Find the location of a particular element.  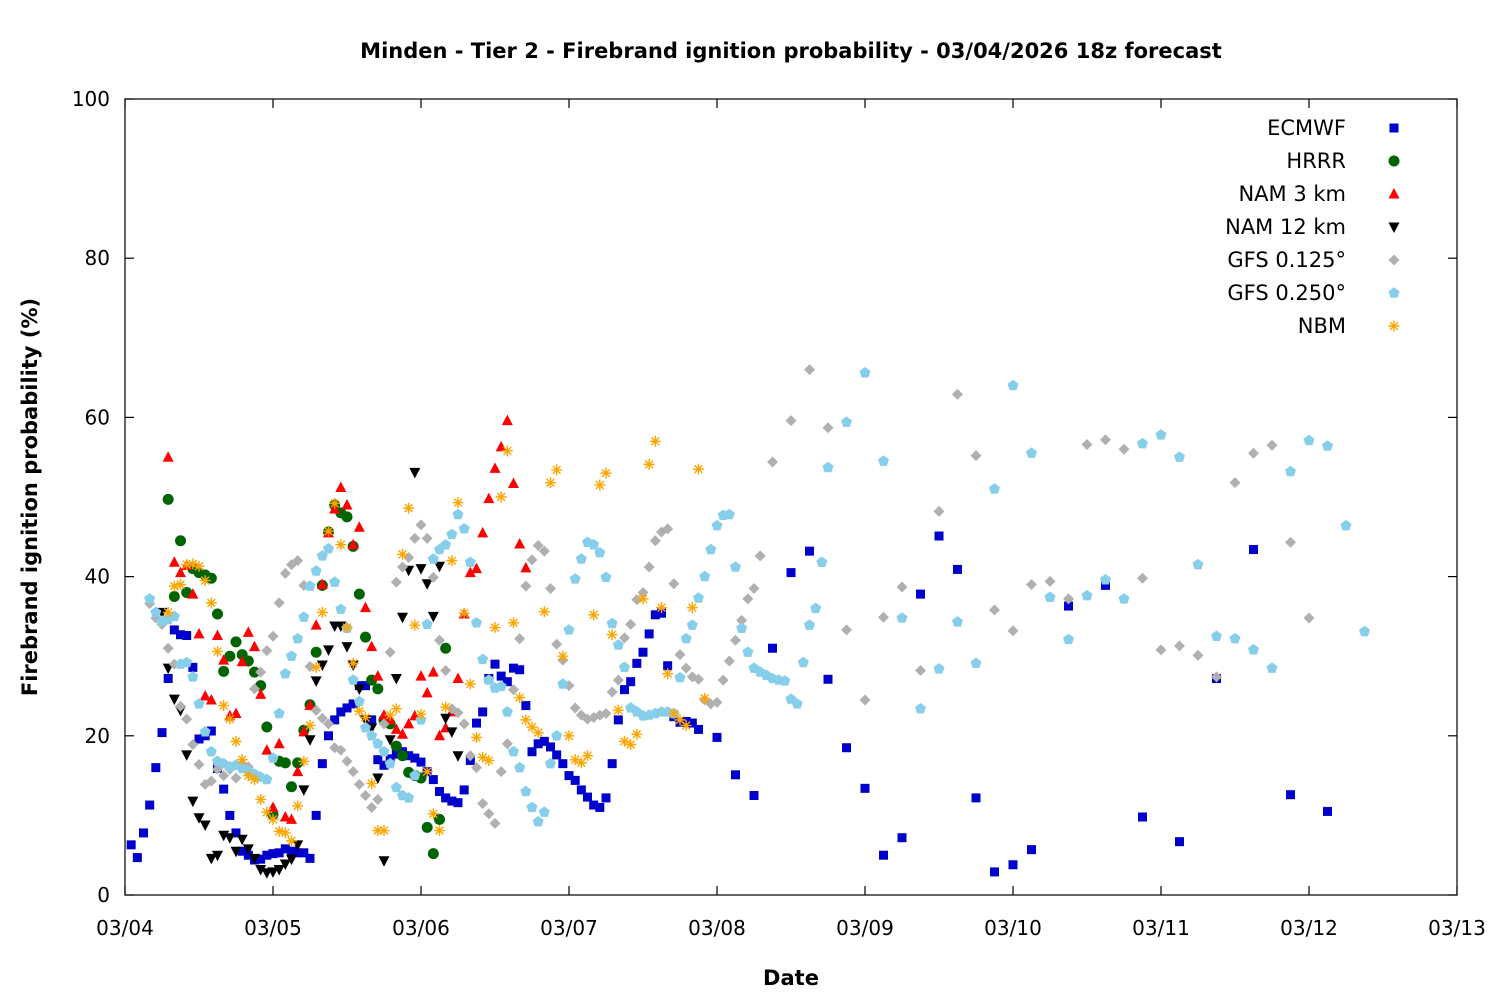

y-axis-label: Firebrand ignition probability (%) is located at coordinates (30, 497).